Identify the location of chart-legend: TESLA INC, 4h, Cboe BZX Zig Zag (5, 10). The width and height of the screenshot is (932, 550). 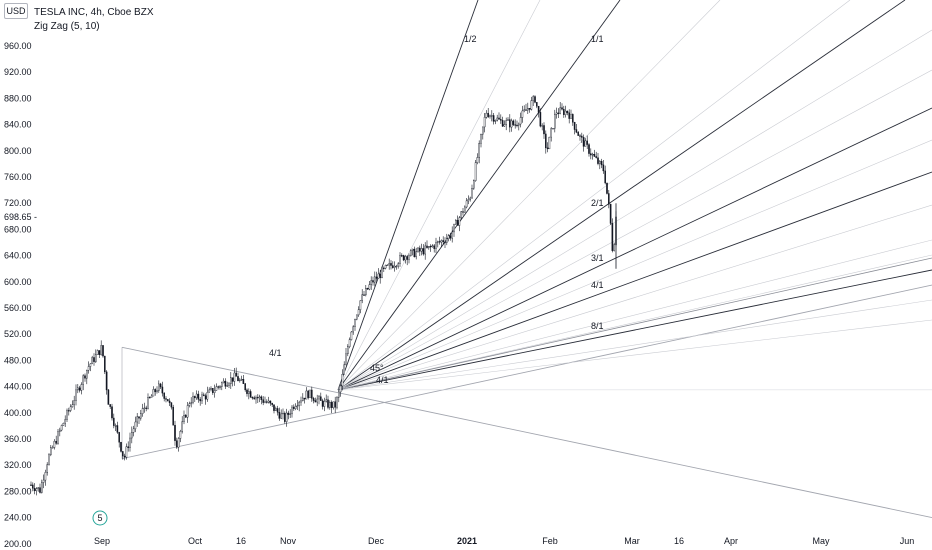
(94, 20).